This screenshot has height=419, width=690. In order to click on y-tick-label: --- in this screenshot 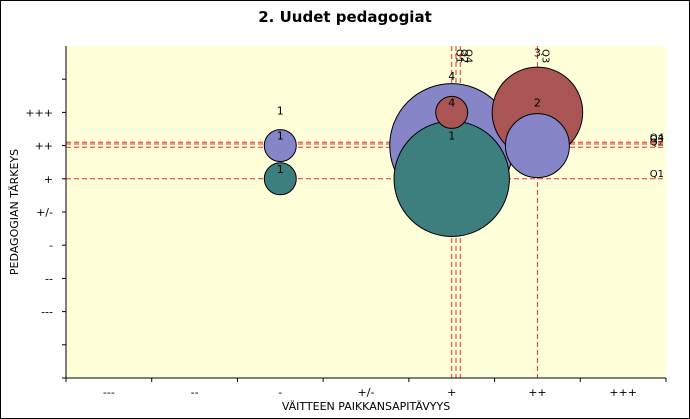, I will do `click(47, 312)`.